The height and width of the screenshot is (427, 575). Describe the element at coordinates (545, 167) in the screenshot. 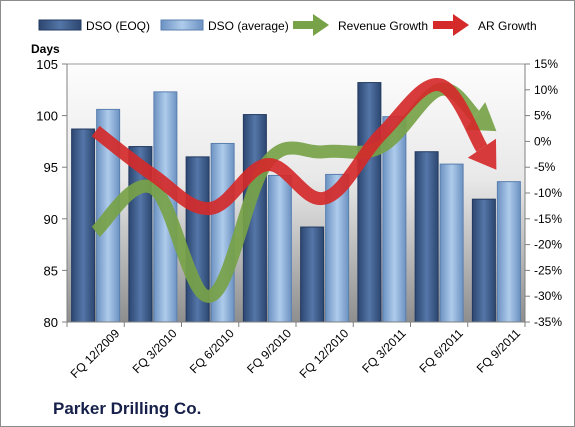

I see `y2-tick-label-4: -5%` at that location.